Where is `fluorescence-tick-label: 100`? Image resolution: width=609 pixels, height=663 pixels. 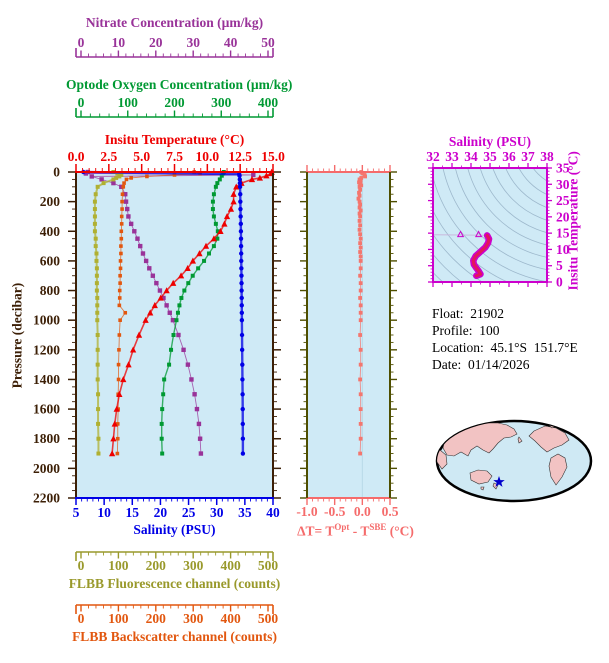 fluorescence-tick-label: 100 is located at coordinates (118, 565).